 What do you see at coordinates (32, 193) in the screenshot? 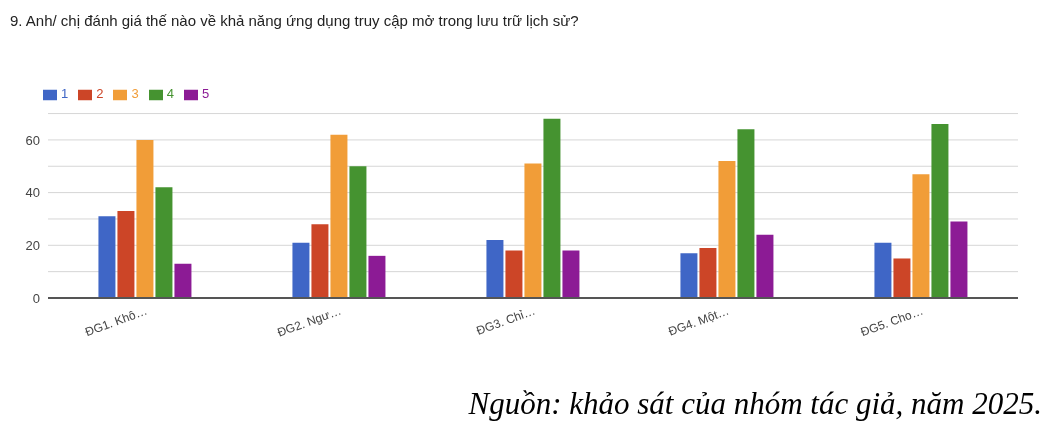
I see `y-tick-label: 40` at bounding box center [32, 193].